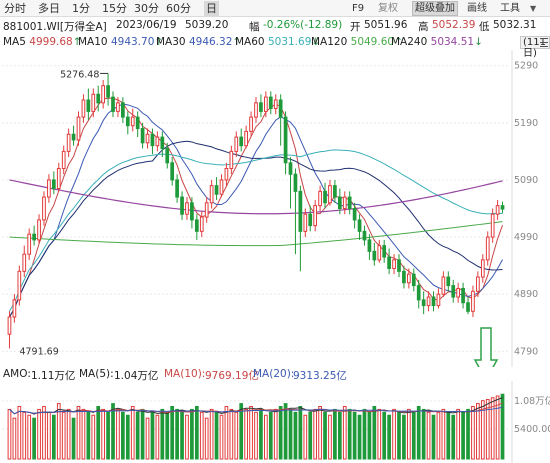  What do you see at coordinates (544, 42) in the screenshot?
I see `menu-icon` at bounding box center [544, 42].